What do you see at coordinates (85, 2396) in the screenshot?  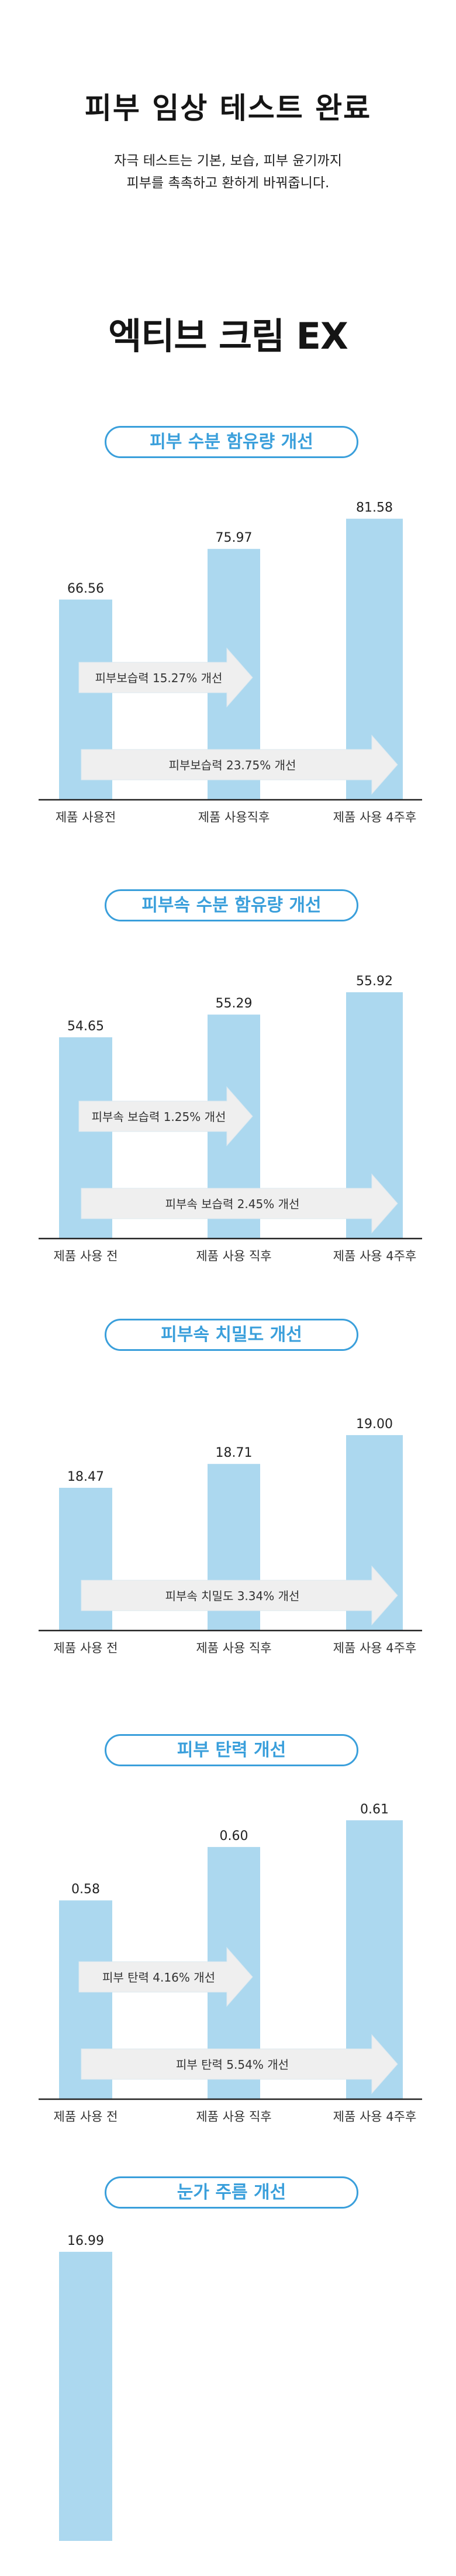 I see `bar` at bounding box center [85, 2396].